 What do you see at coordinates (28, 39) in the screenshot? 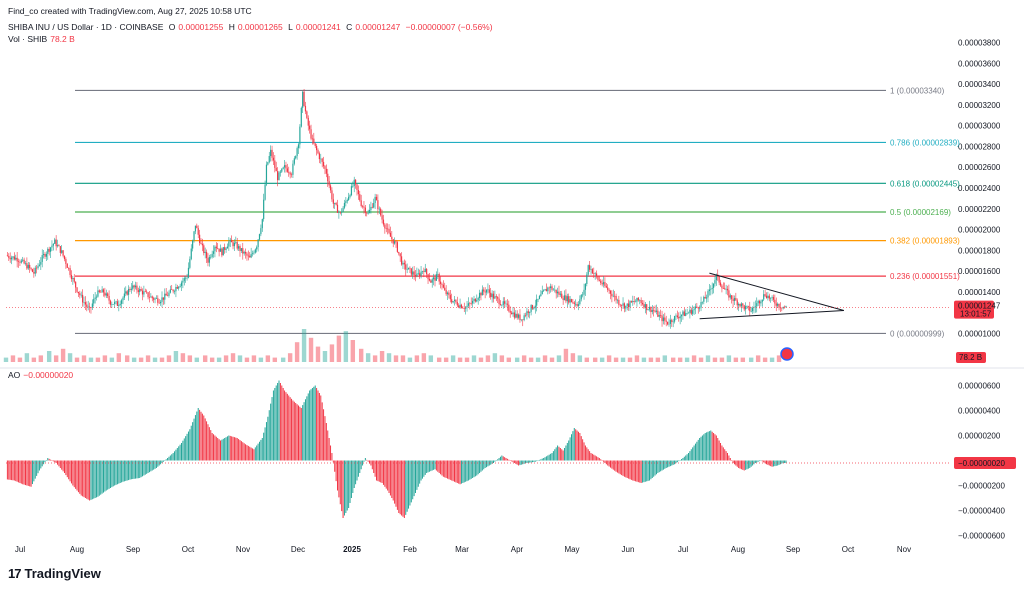
I see `volume-label: Vol · SHIB` at bounding box center [28, 39].